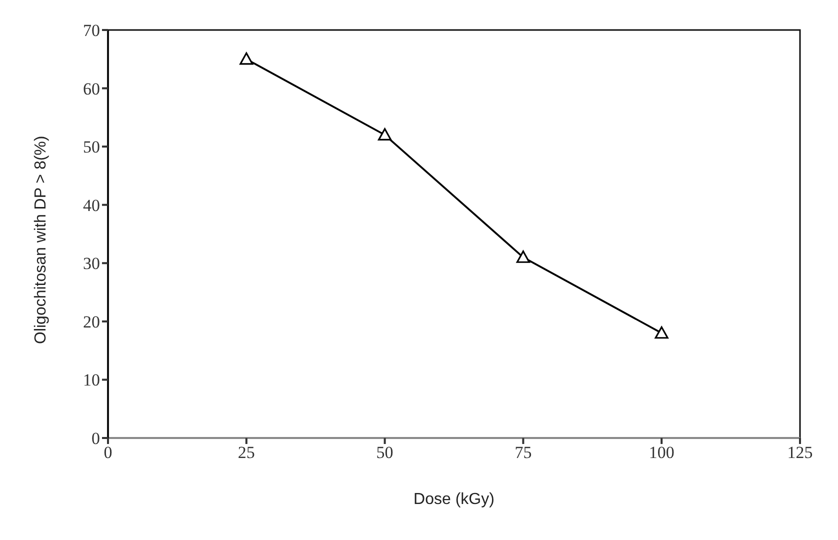  I want to click on y-tick-label: 30, so click(91, 264).